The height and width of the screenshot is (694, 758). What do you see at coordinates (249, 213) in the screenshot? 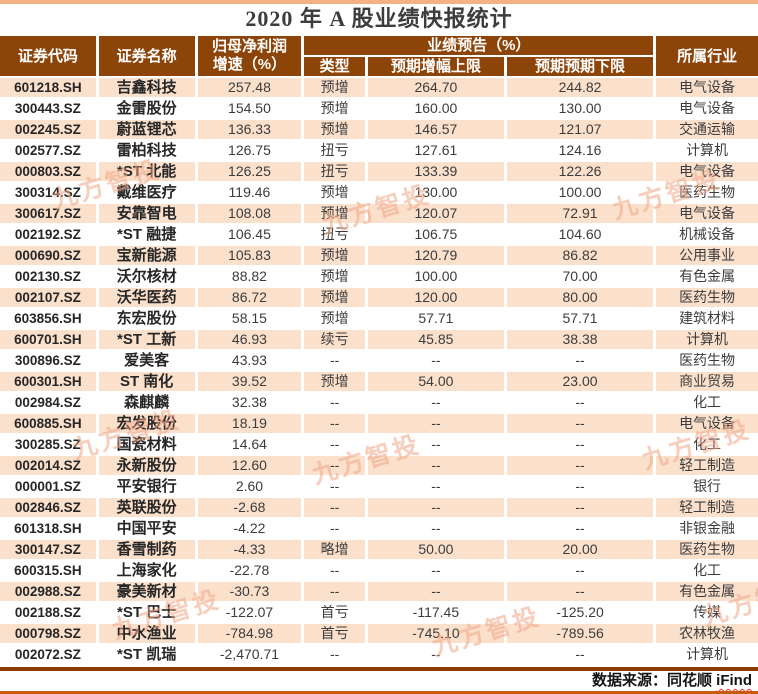
I see `cell-growth: 108.08` at bounding box center [249, 213].